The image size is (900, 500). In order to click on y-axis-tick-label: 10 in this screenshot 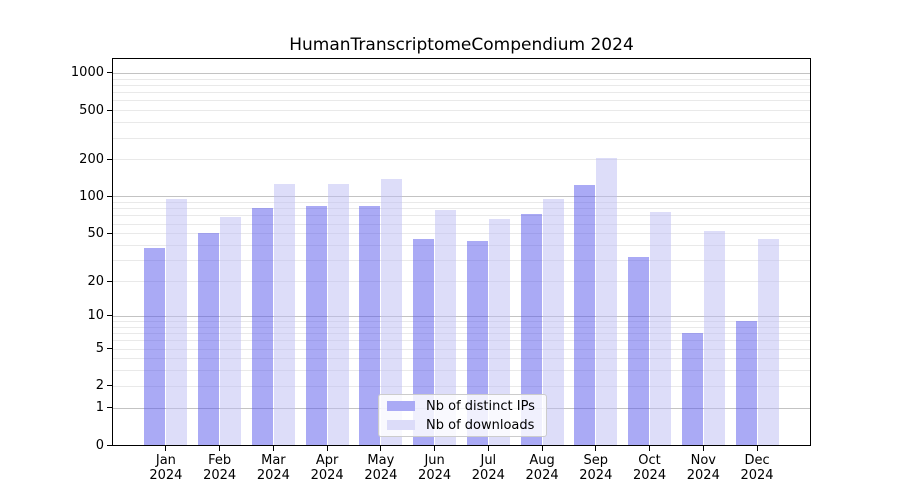, I will do `click(95, 316)`.